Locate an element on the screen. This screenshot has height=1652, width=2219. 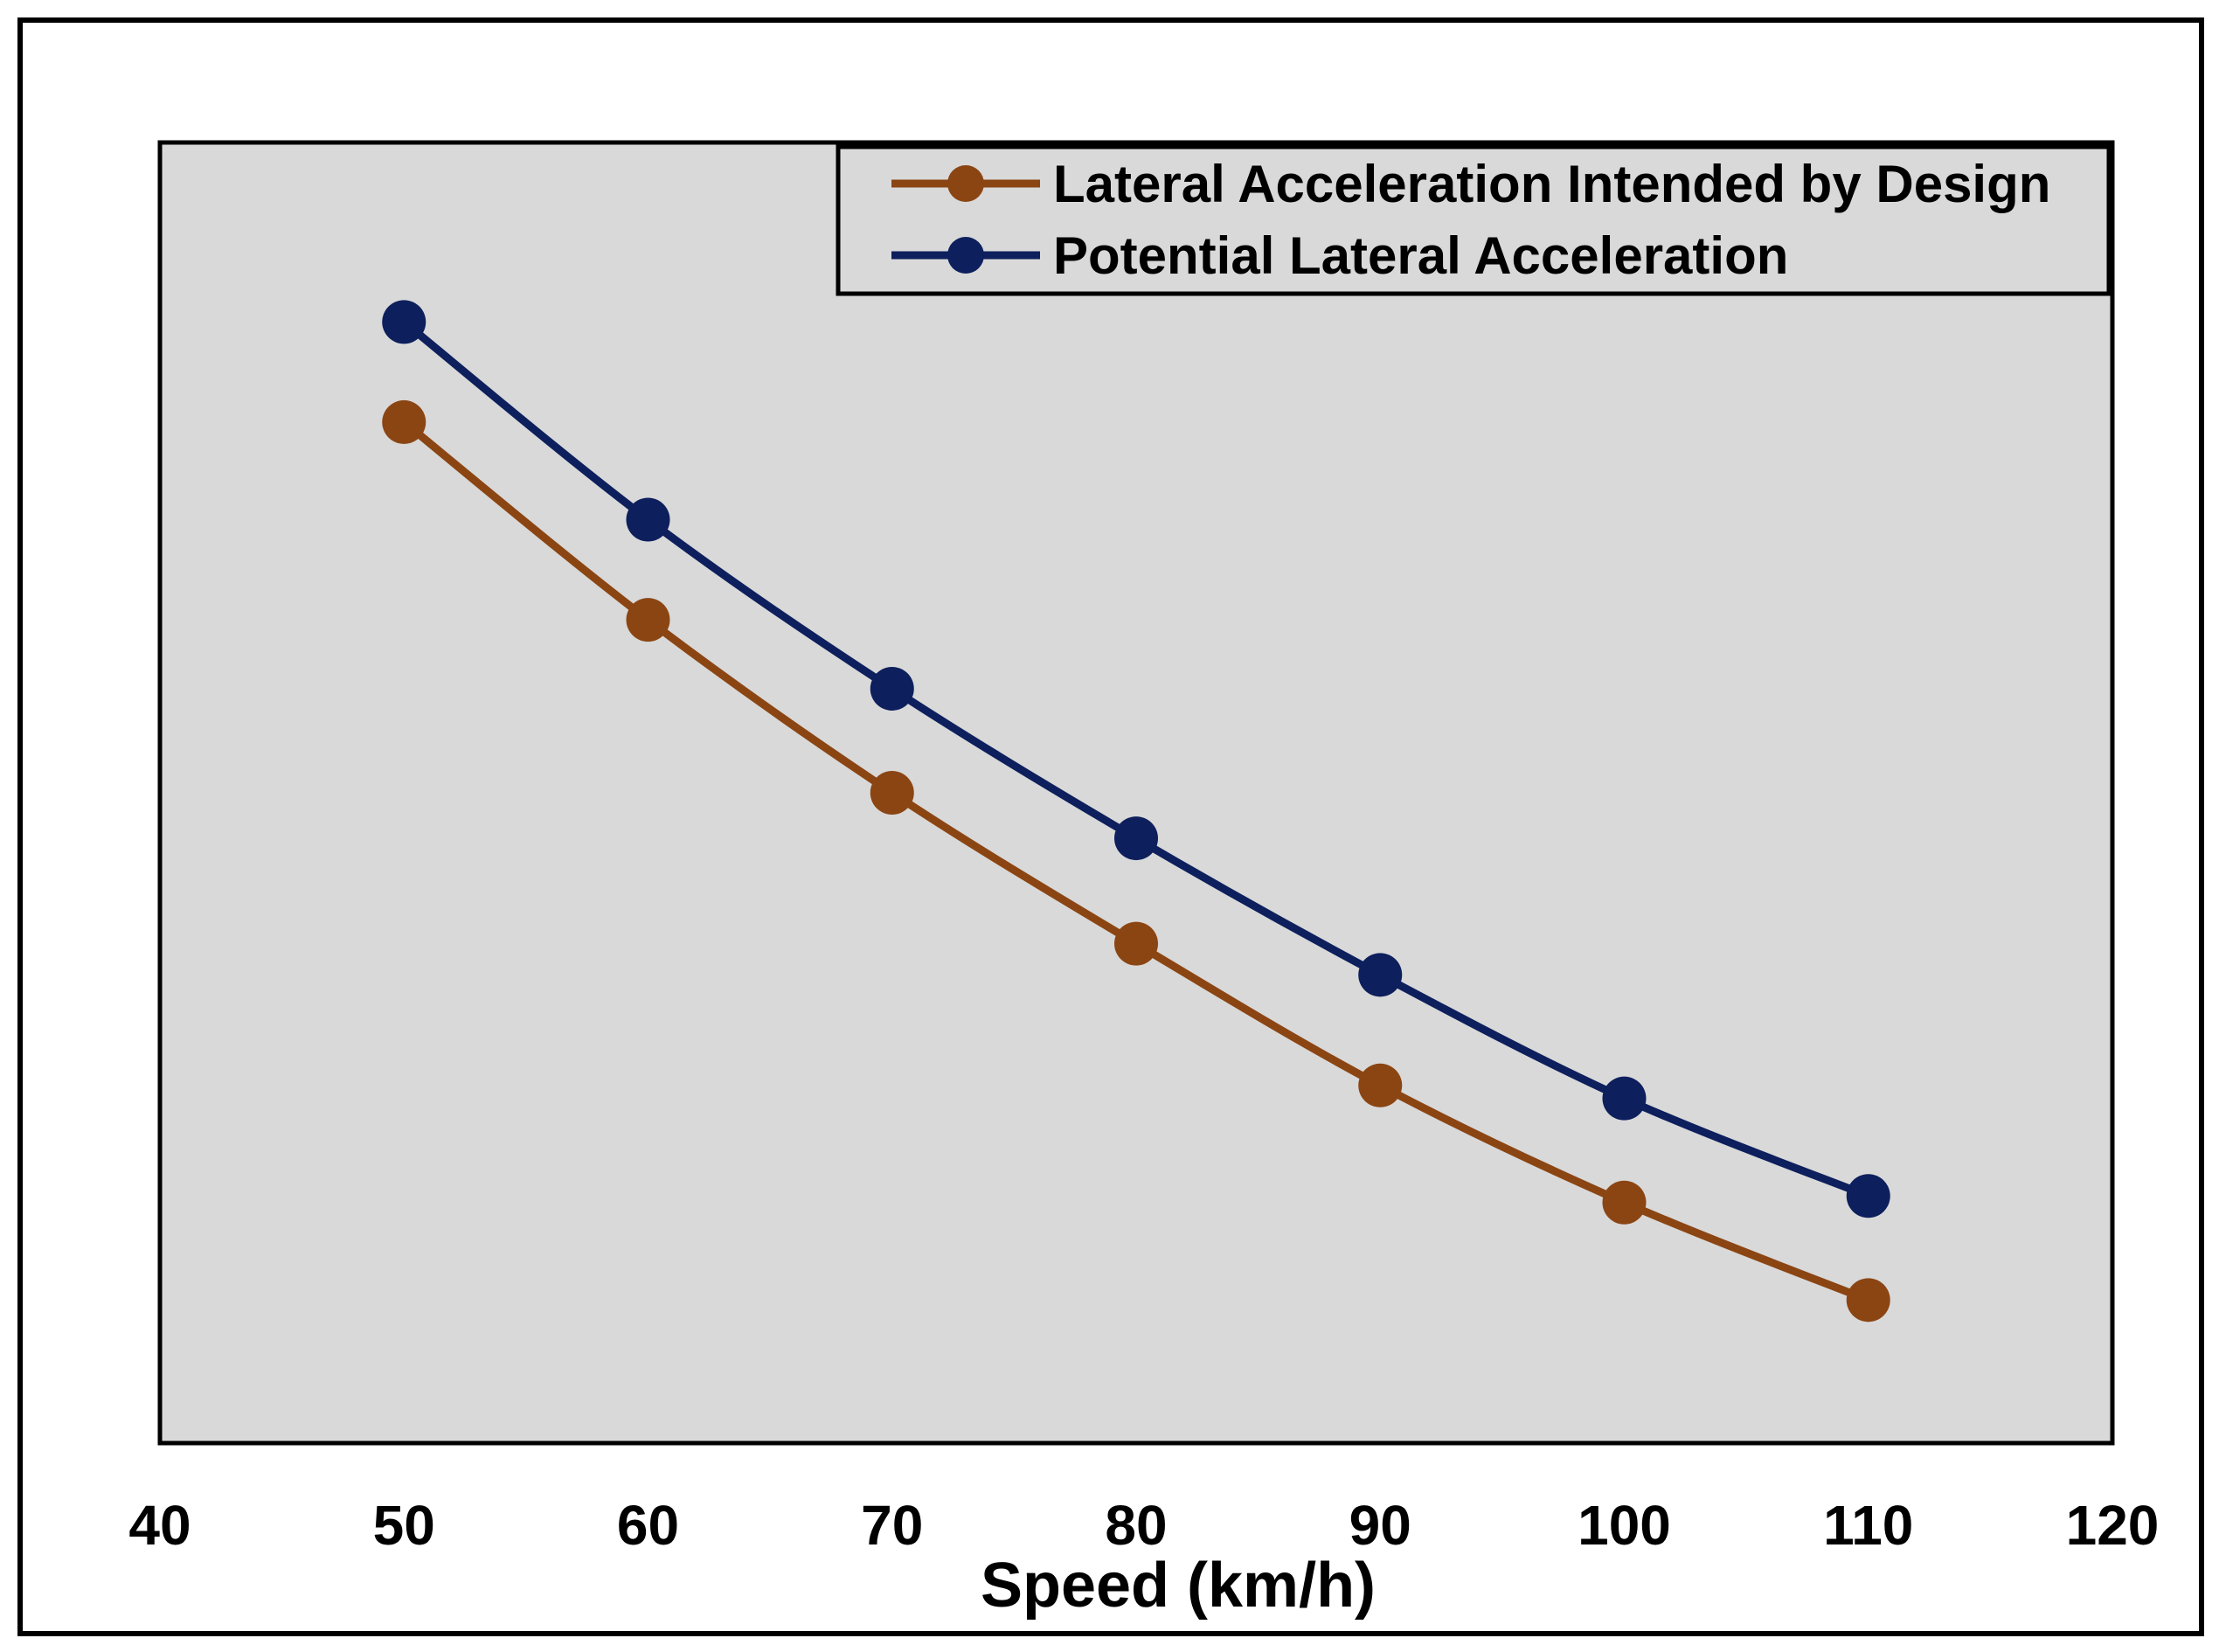
x-tick-label: 100 is located at coordinates (1624, 1526).